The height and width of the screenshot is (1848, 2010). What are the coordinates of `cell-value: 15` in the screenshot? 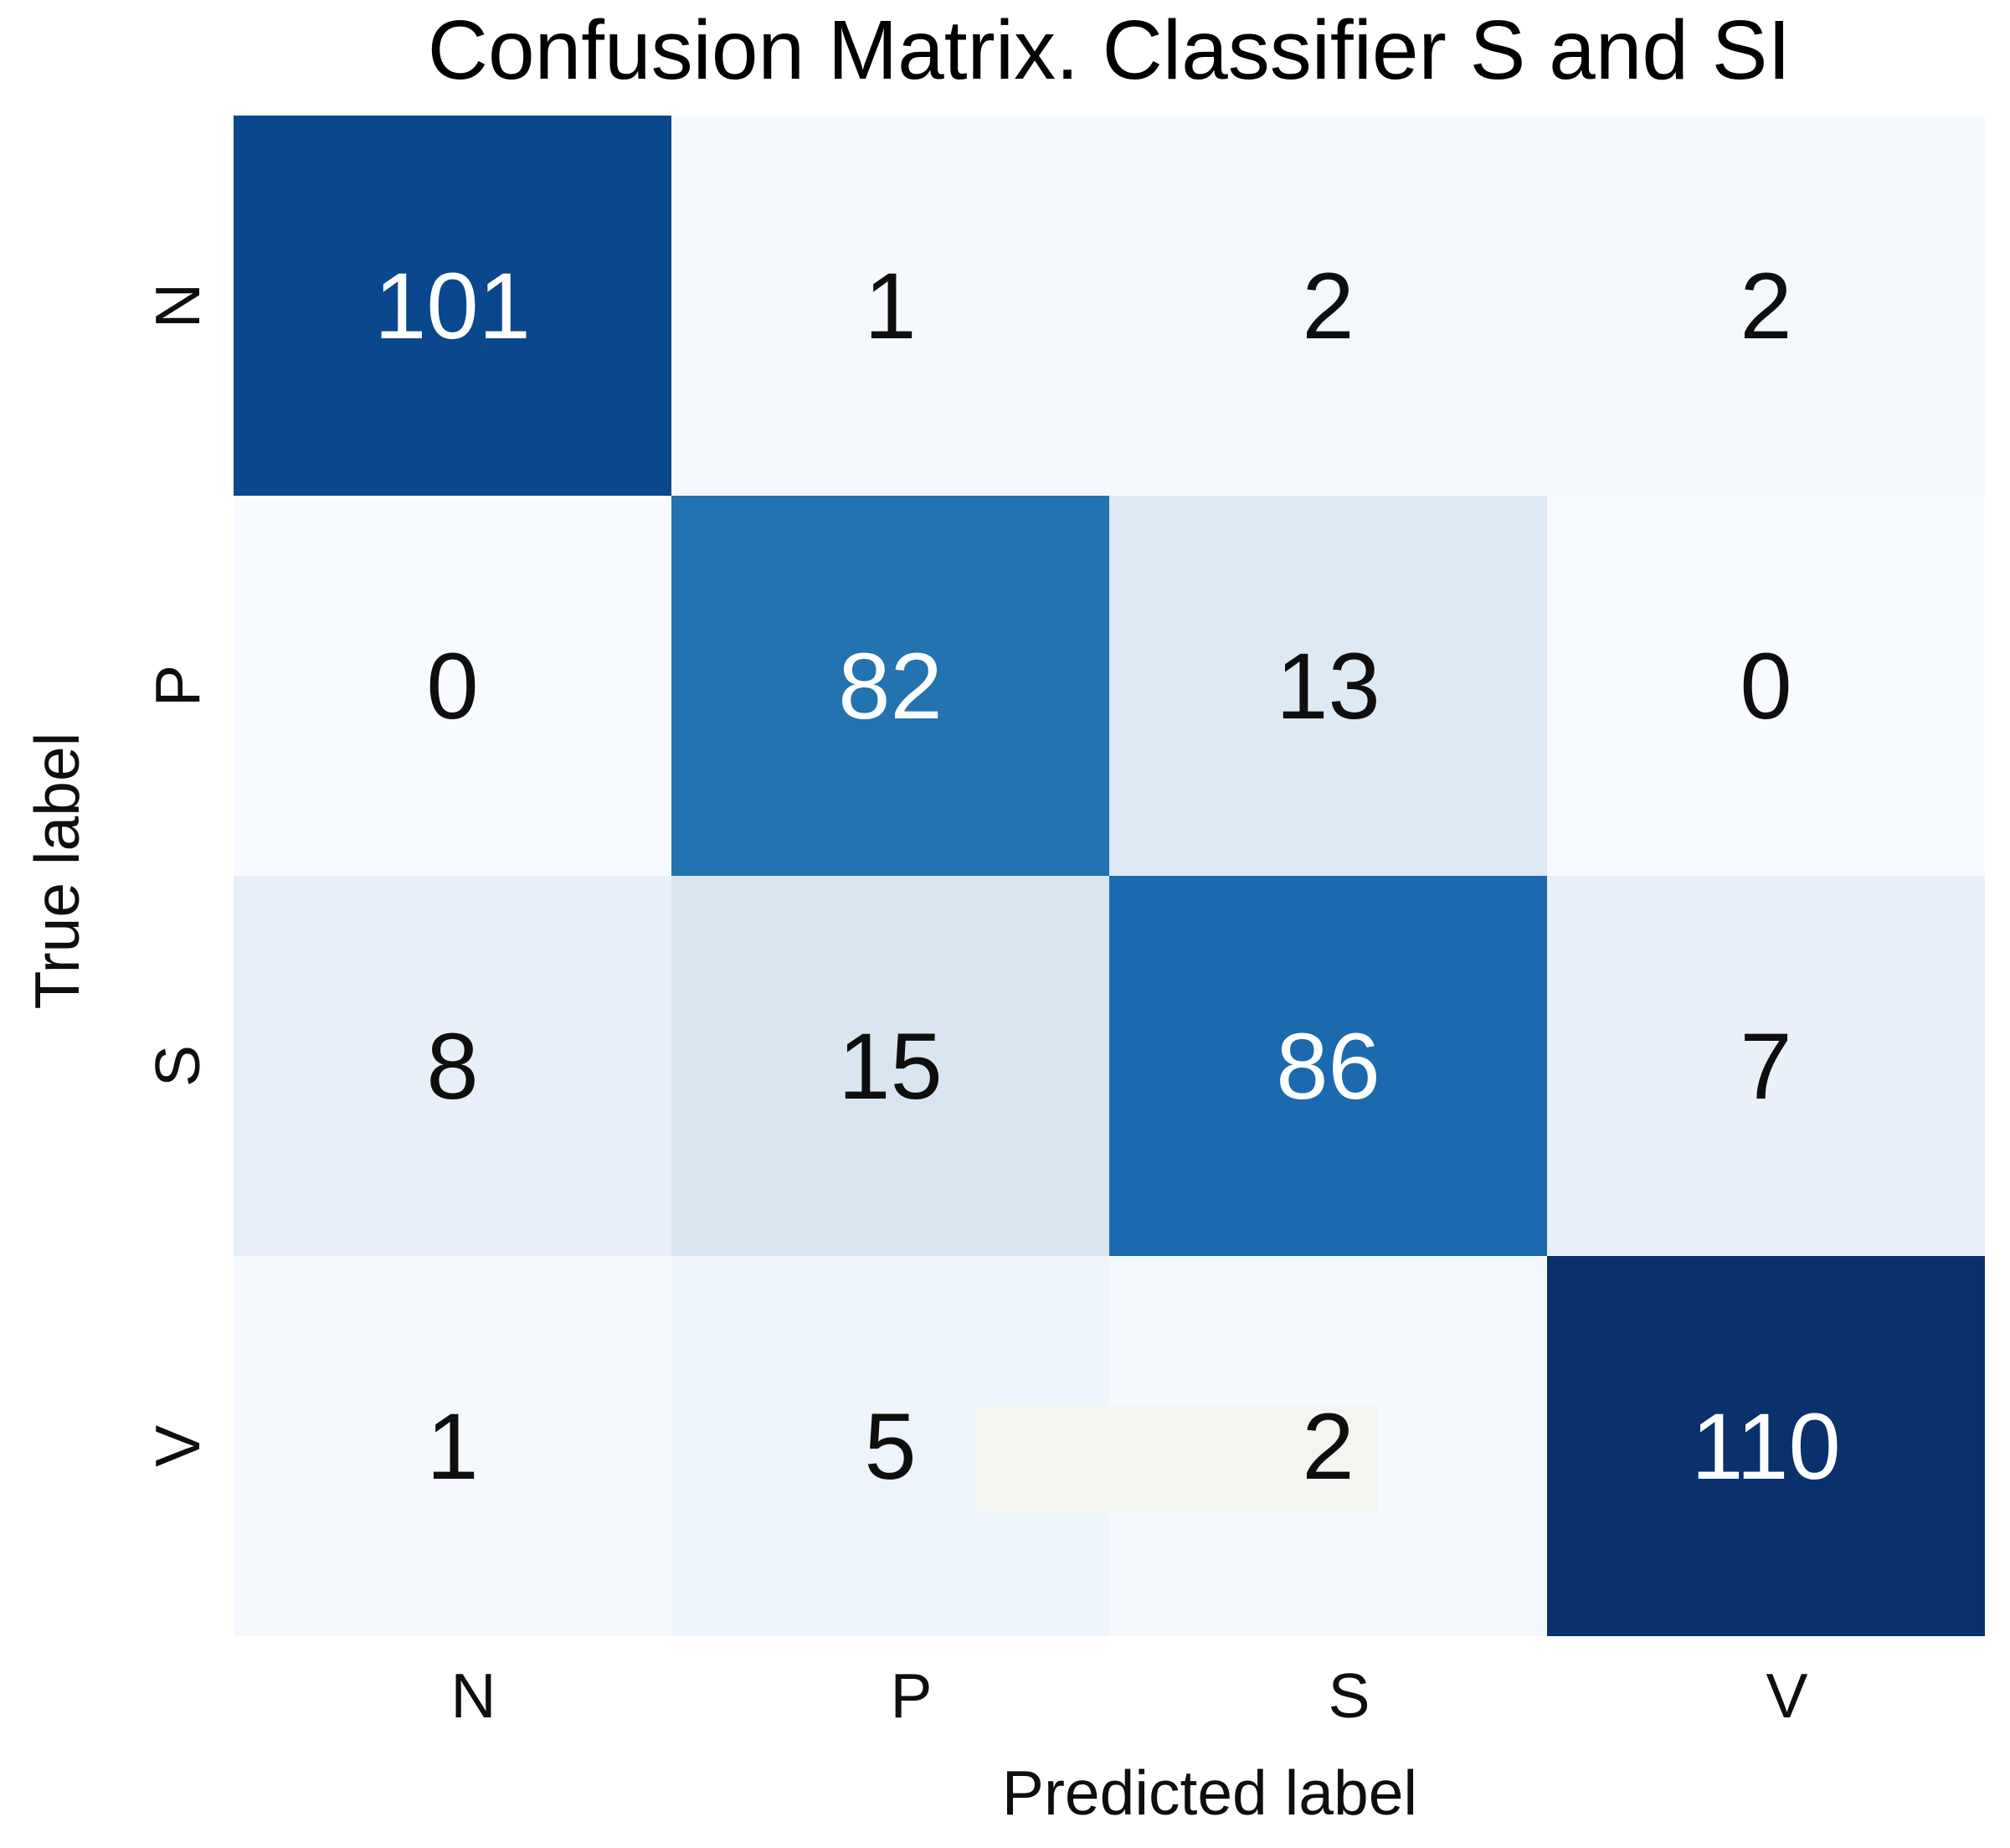 It's located at (891, 1066).